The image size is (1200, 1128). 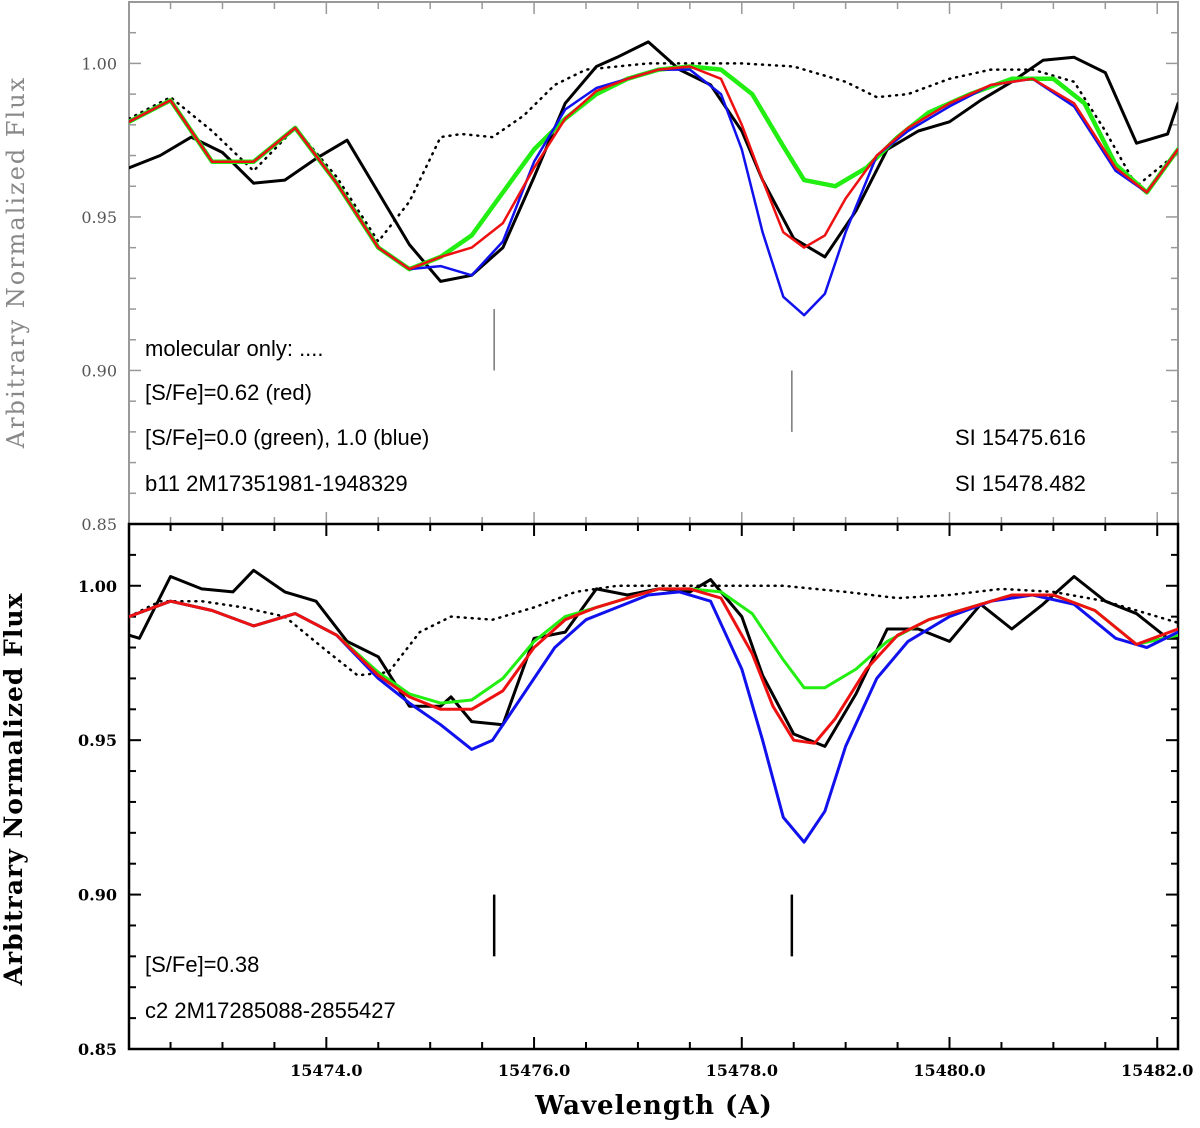 I want to click on x-tick-label: 15482.0, so click(x=1157, y=1070).